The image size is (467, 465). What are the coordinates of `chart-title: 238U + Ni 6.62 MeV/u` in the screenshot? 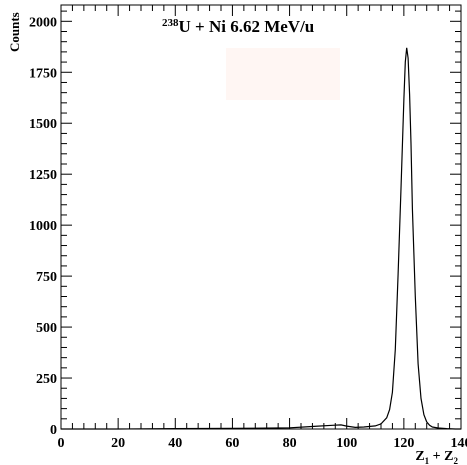 It's located at (238, 26).